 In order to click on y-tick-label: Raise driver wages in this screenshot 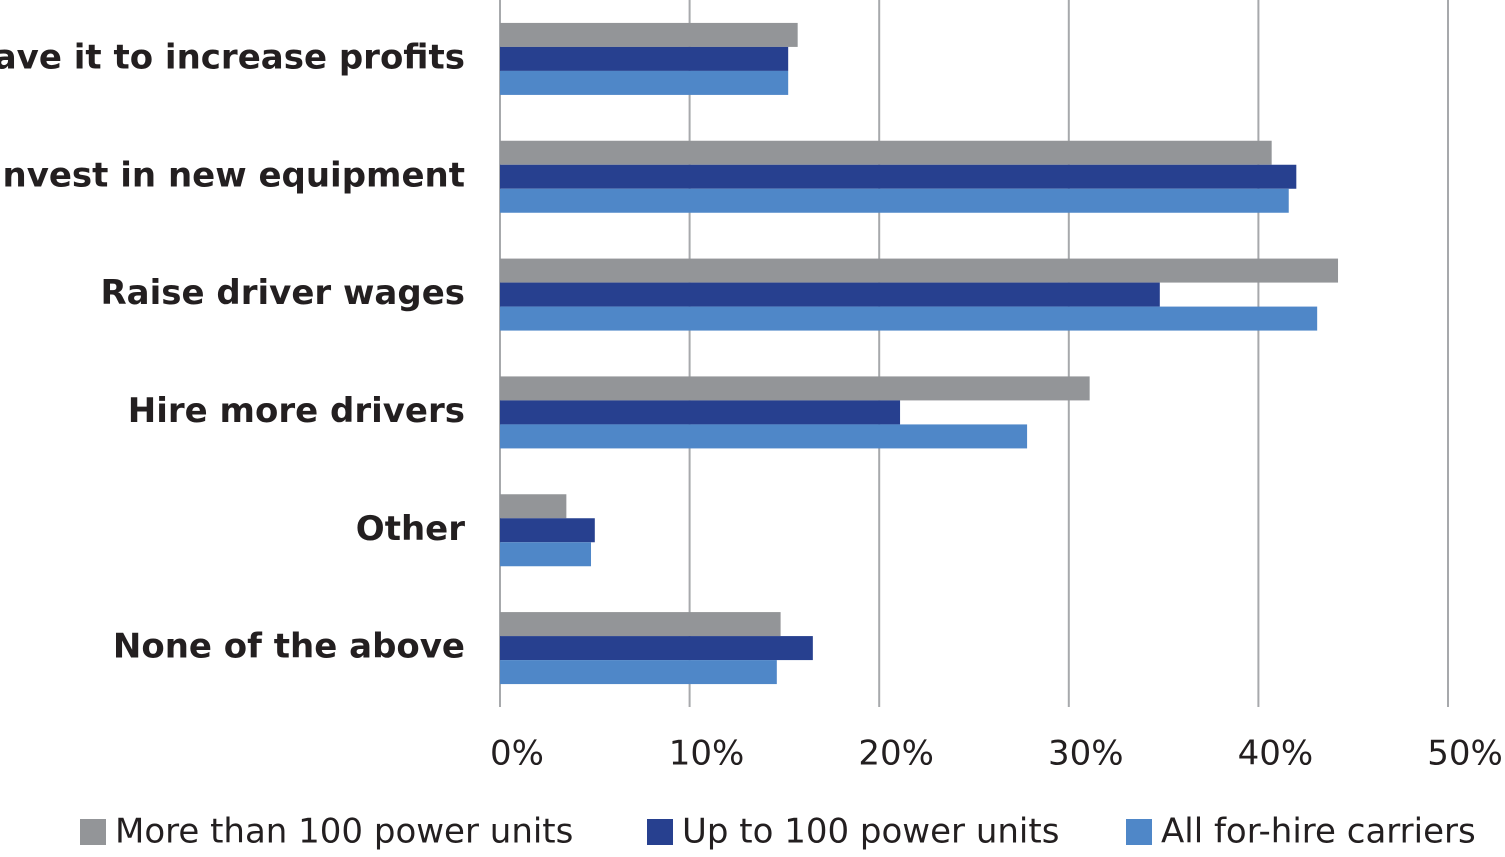, I will do `click(283, 293)`.